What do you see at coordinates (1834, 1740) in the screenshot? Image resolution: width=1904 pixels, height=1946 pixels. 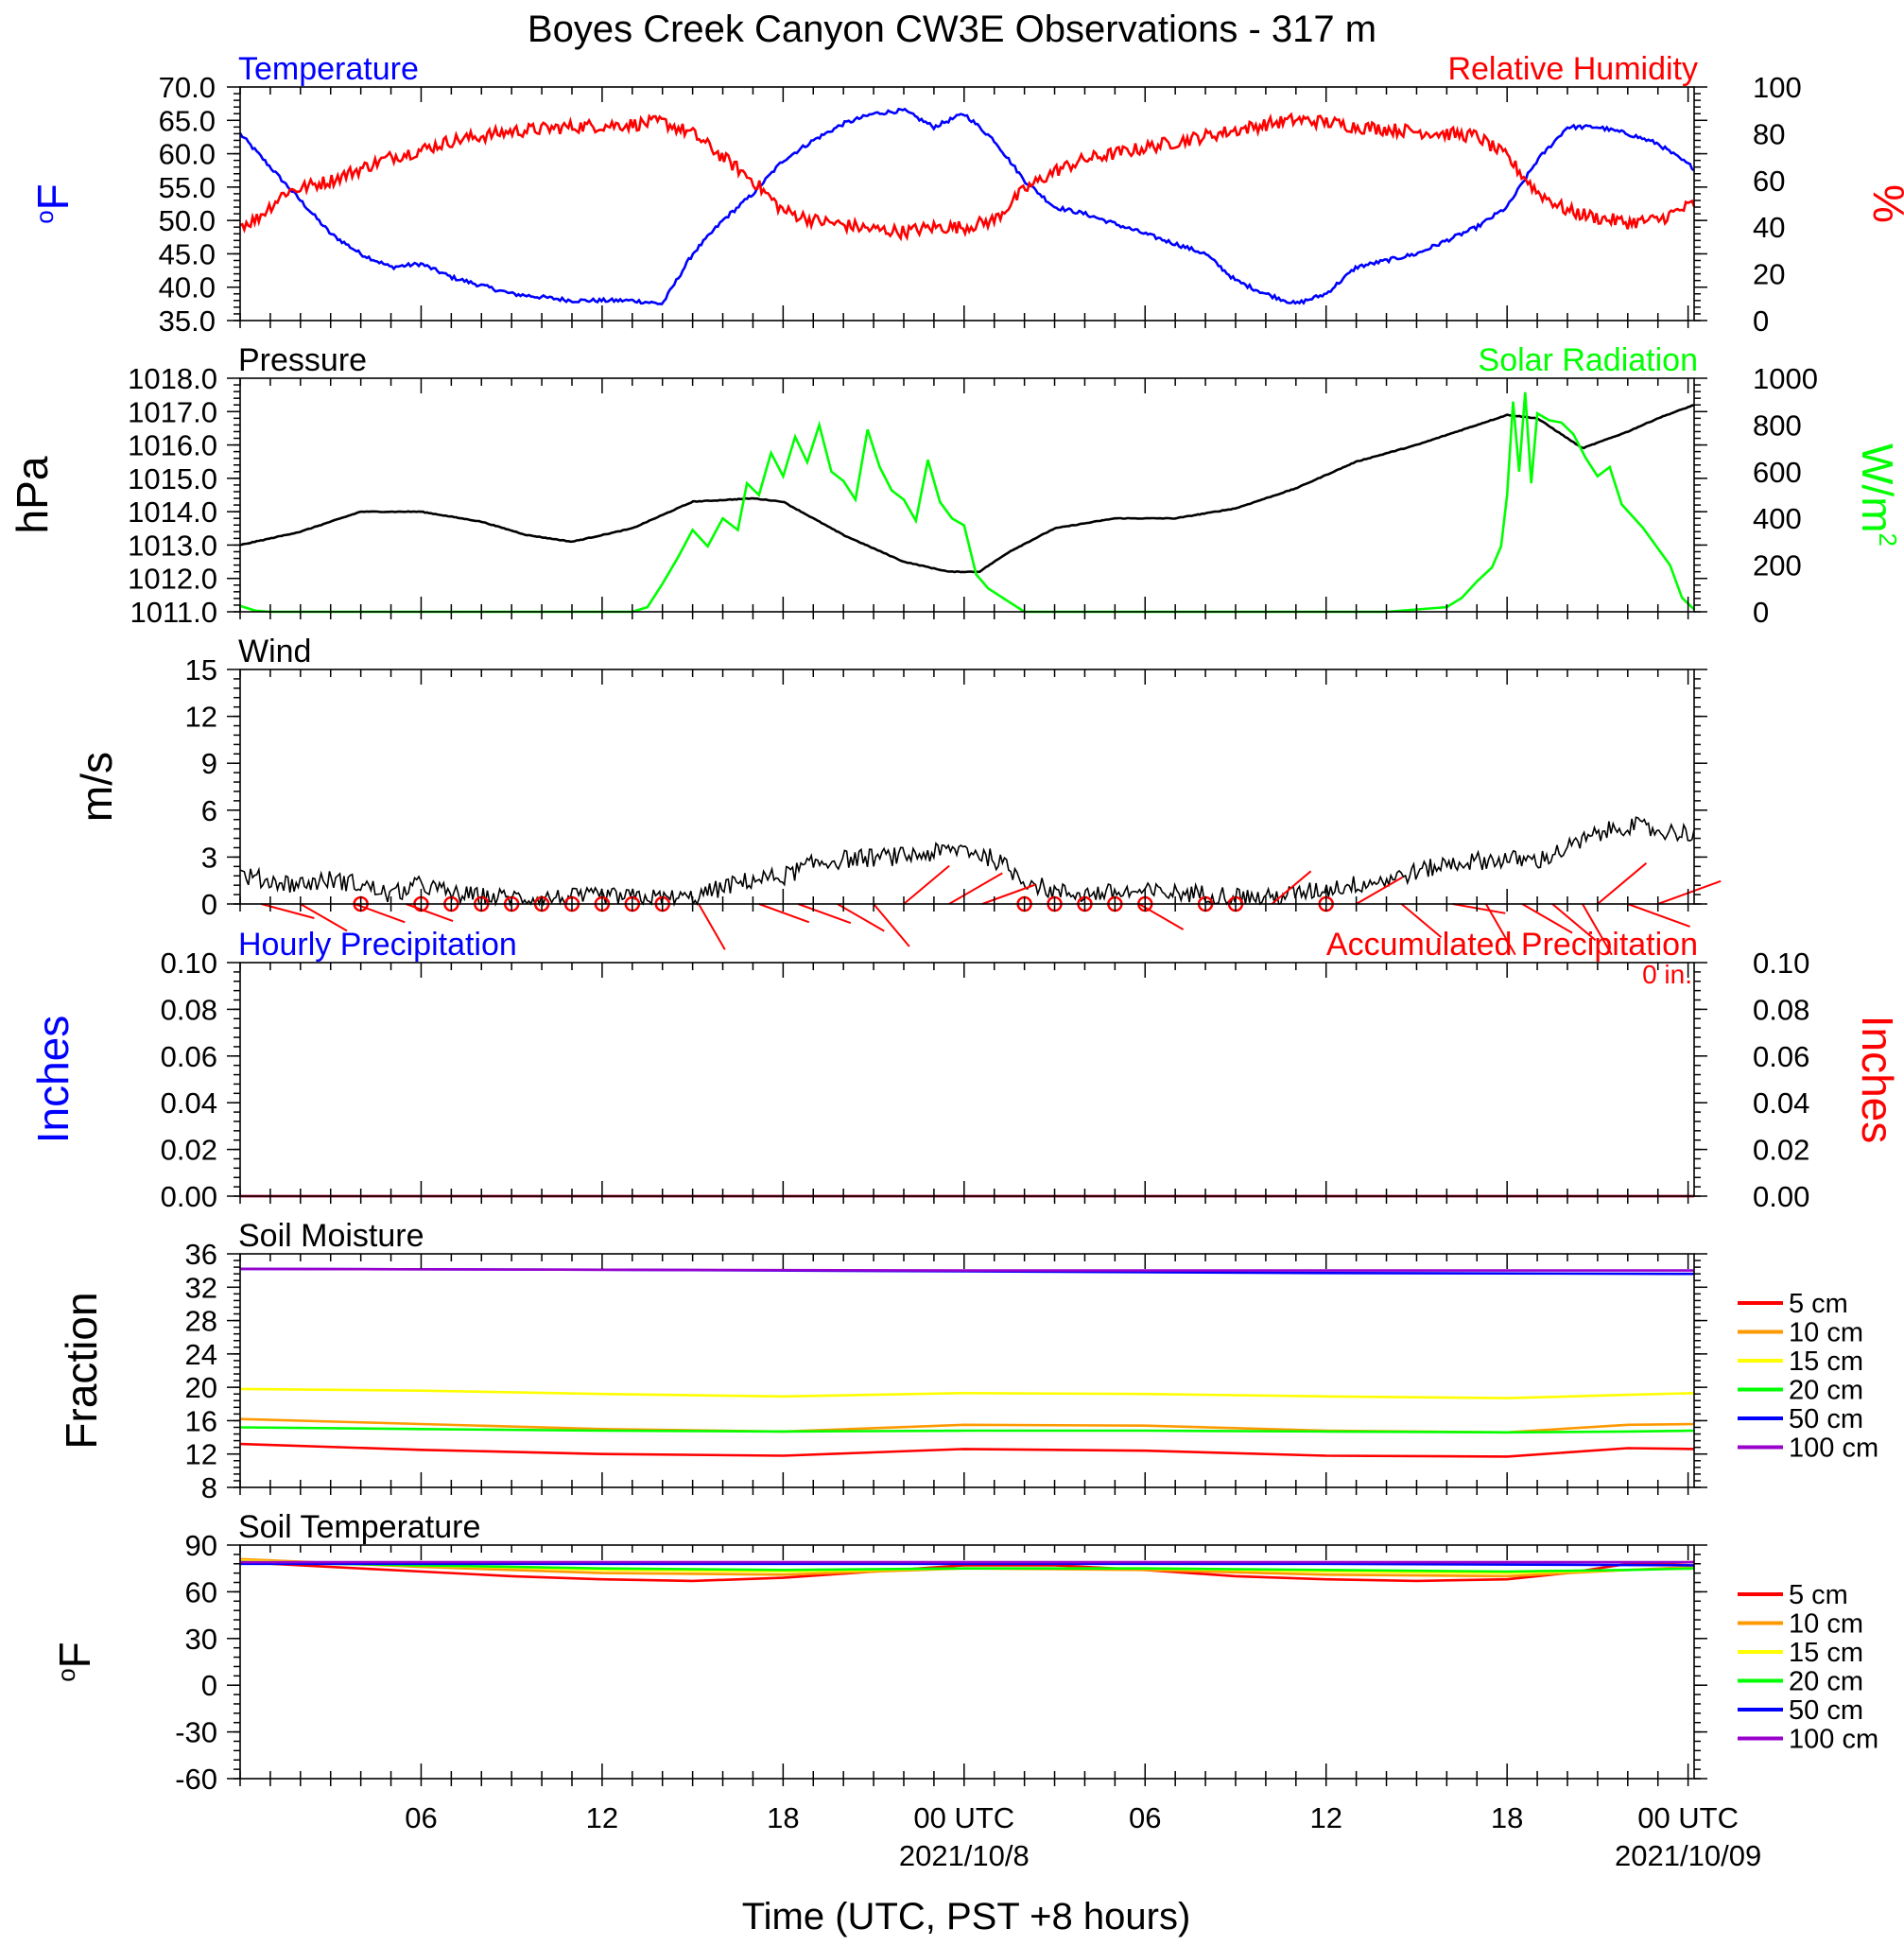 I see `legend-label: 100 cm` at bounding box center [1834, 1740].